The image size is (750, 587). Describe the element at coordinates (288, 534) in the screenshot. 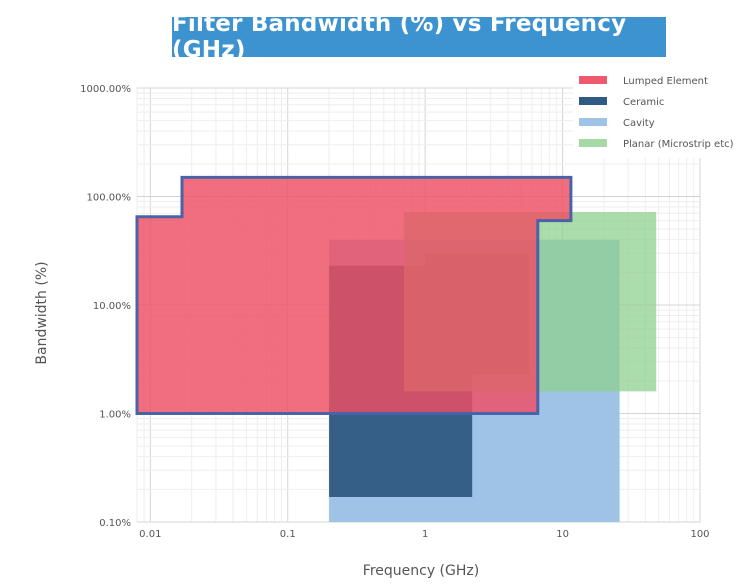

I see `x-tick-label: 0.1` at that location.